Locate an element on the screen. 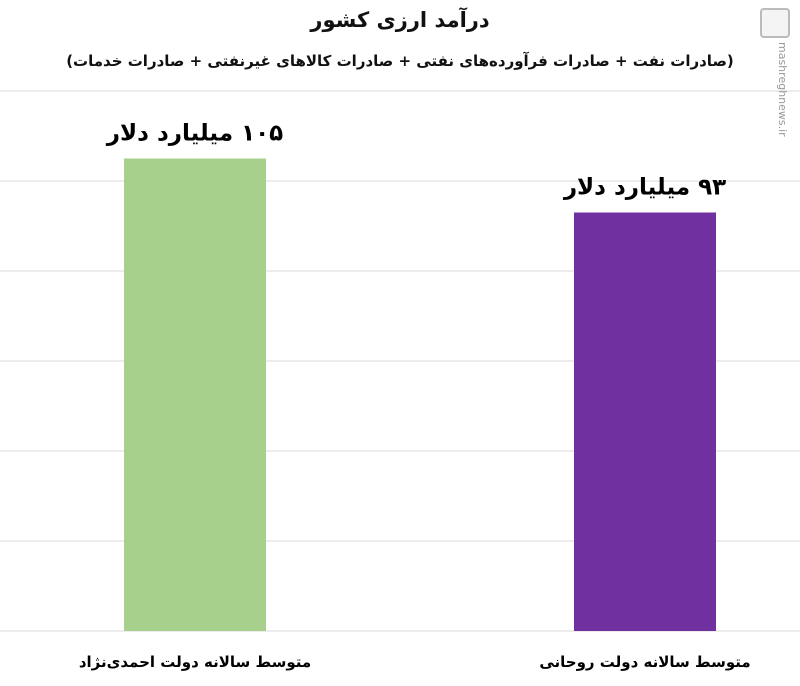  mashregh-logo-icon is located at coordinates (775, 23).